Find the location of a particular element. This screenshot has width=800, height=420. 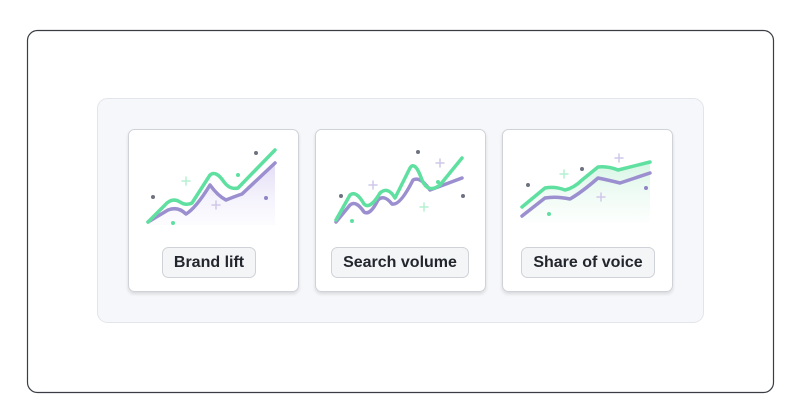

card: Brand lift is located at coordinates (213, 210).